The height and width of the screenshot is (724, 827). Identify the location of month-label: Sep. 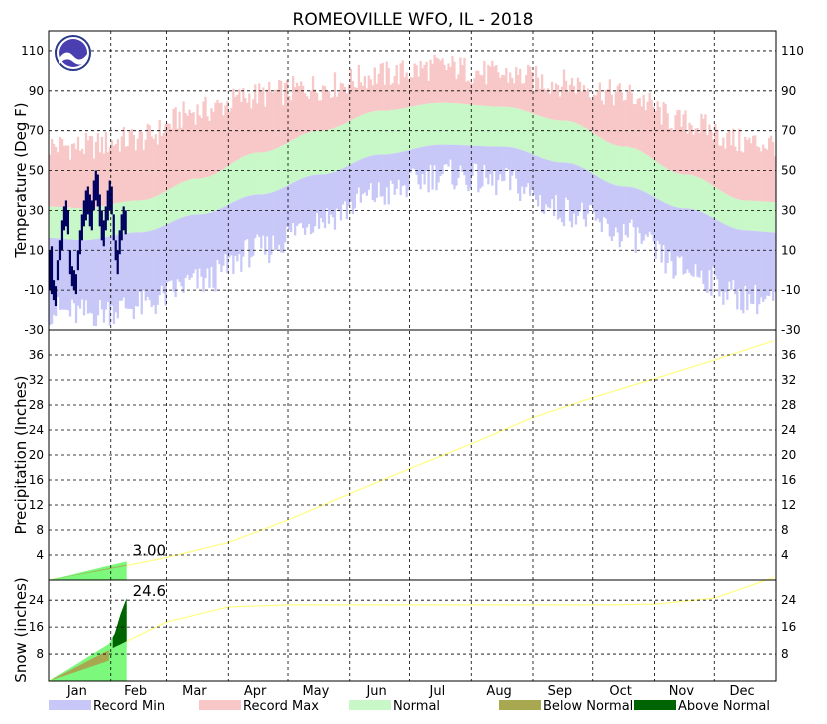
(560, 691).